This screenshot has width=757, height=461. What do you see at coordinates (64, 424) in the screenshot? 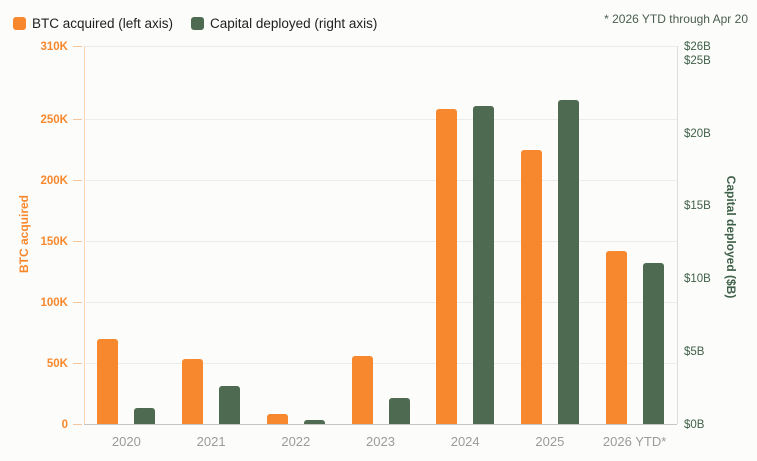
I see `left-axis-tick-label: 0` at bounding box center [64, 424].